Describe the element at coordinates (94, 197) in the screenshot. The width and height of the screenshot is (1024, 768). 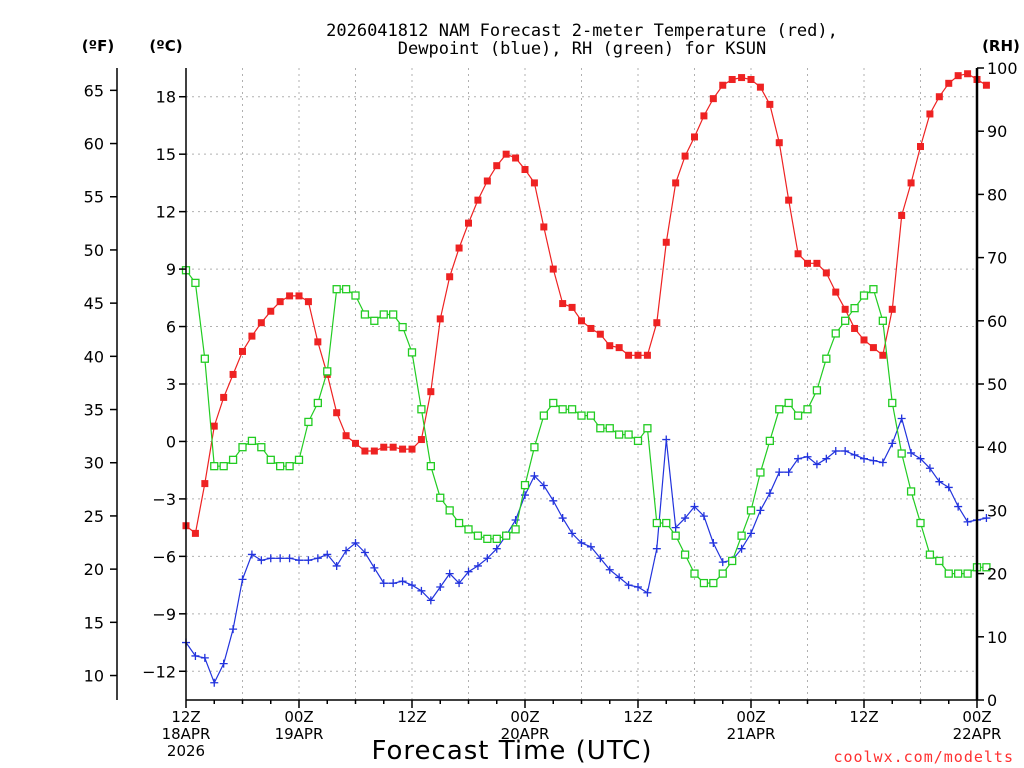
I see `fahrenheit-tick-label: 55` at that location.